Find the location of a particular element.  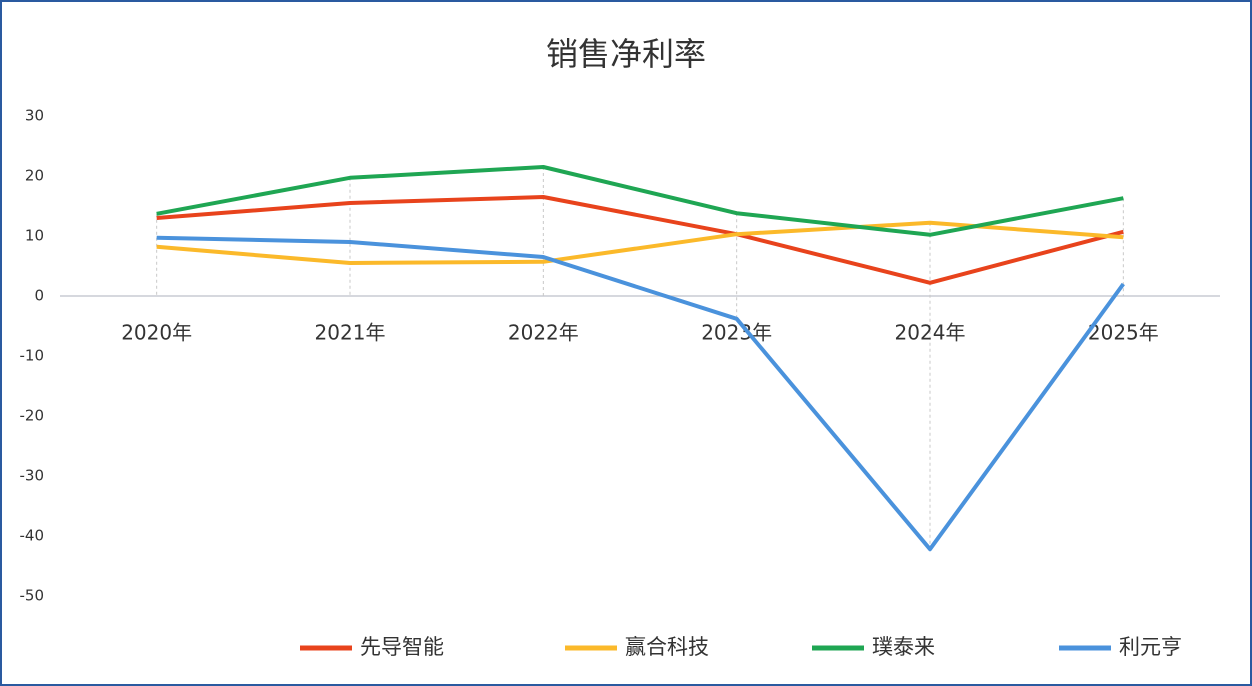

y-tick-label: -50 is located at coordinates (32, 596).